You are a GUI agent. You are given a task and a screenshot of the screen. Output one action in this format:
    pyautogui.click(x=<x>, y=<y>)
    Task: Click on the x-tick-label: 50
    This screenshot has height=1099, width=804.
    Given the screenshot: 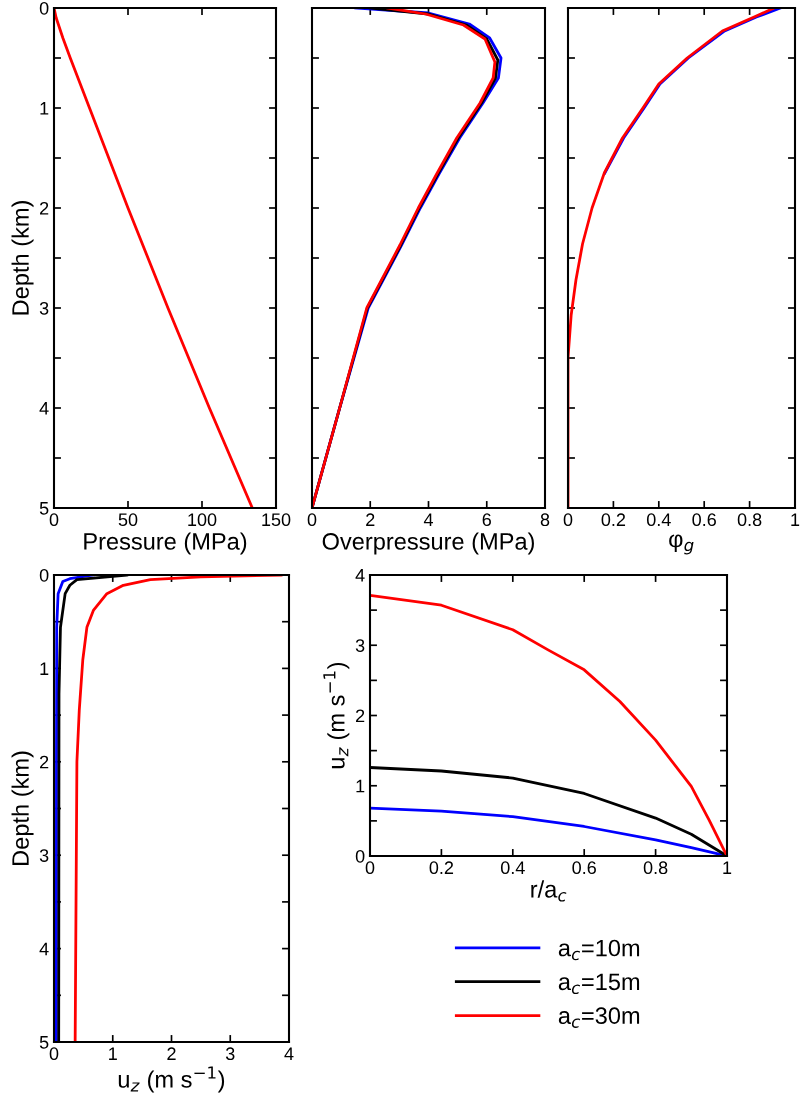 What is the action you would take?
    pyautogui.click(x=128, y=520)
    